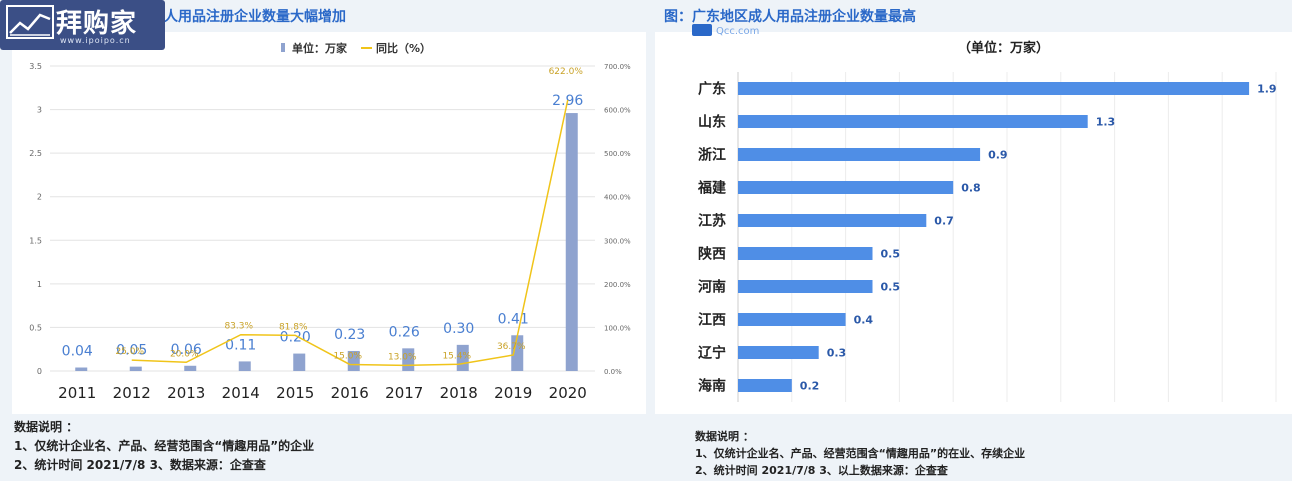 This screenshot has height=481, width=1292. Describe the element at coordinates (82, 25) in the screenshot. I see `brand-logo: 拜购家 www.ipoipo.cn` at that location.